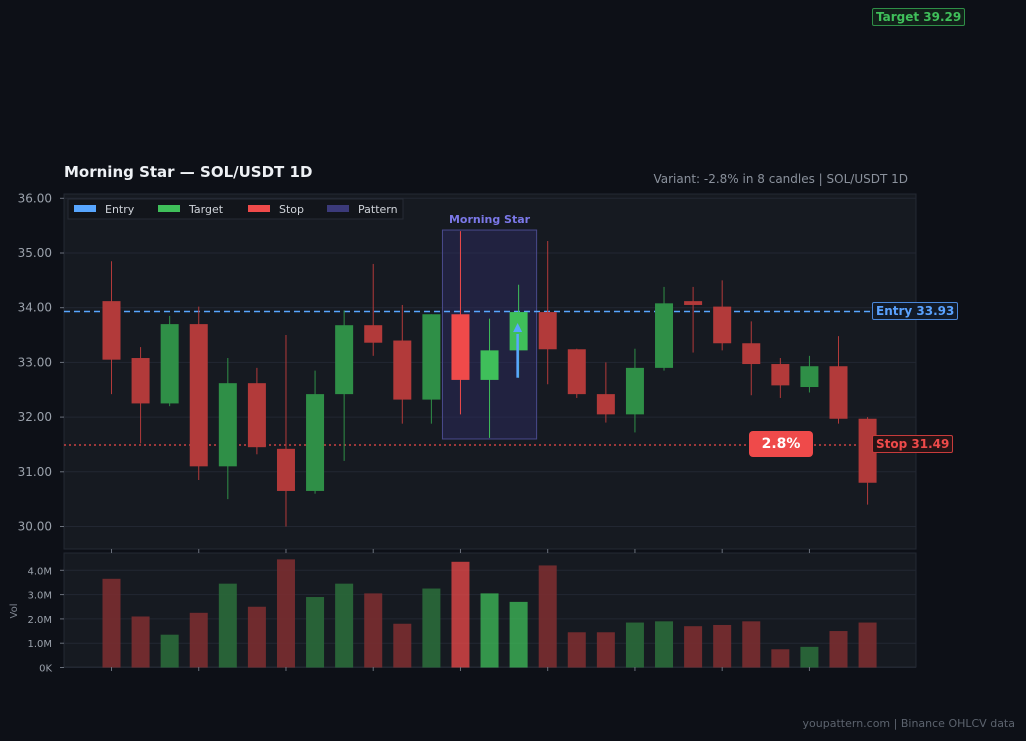 The image size is (1026, 741). I want to click on legend-box, so click(235, 209).